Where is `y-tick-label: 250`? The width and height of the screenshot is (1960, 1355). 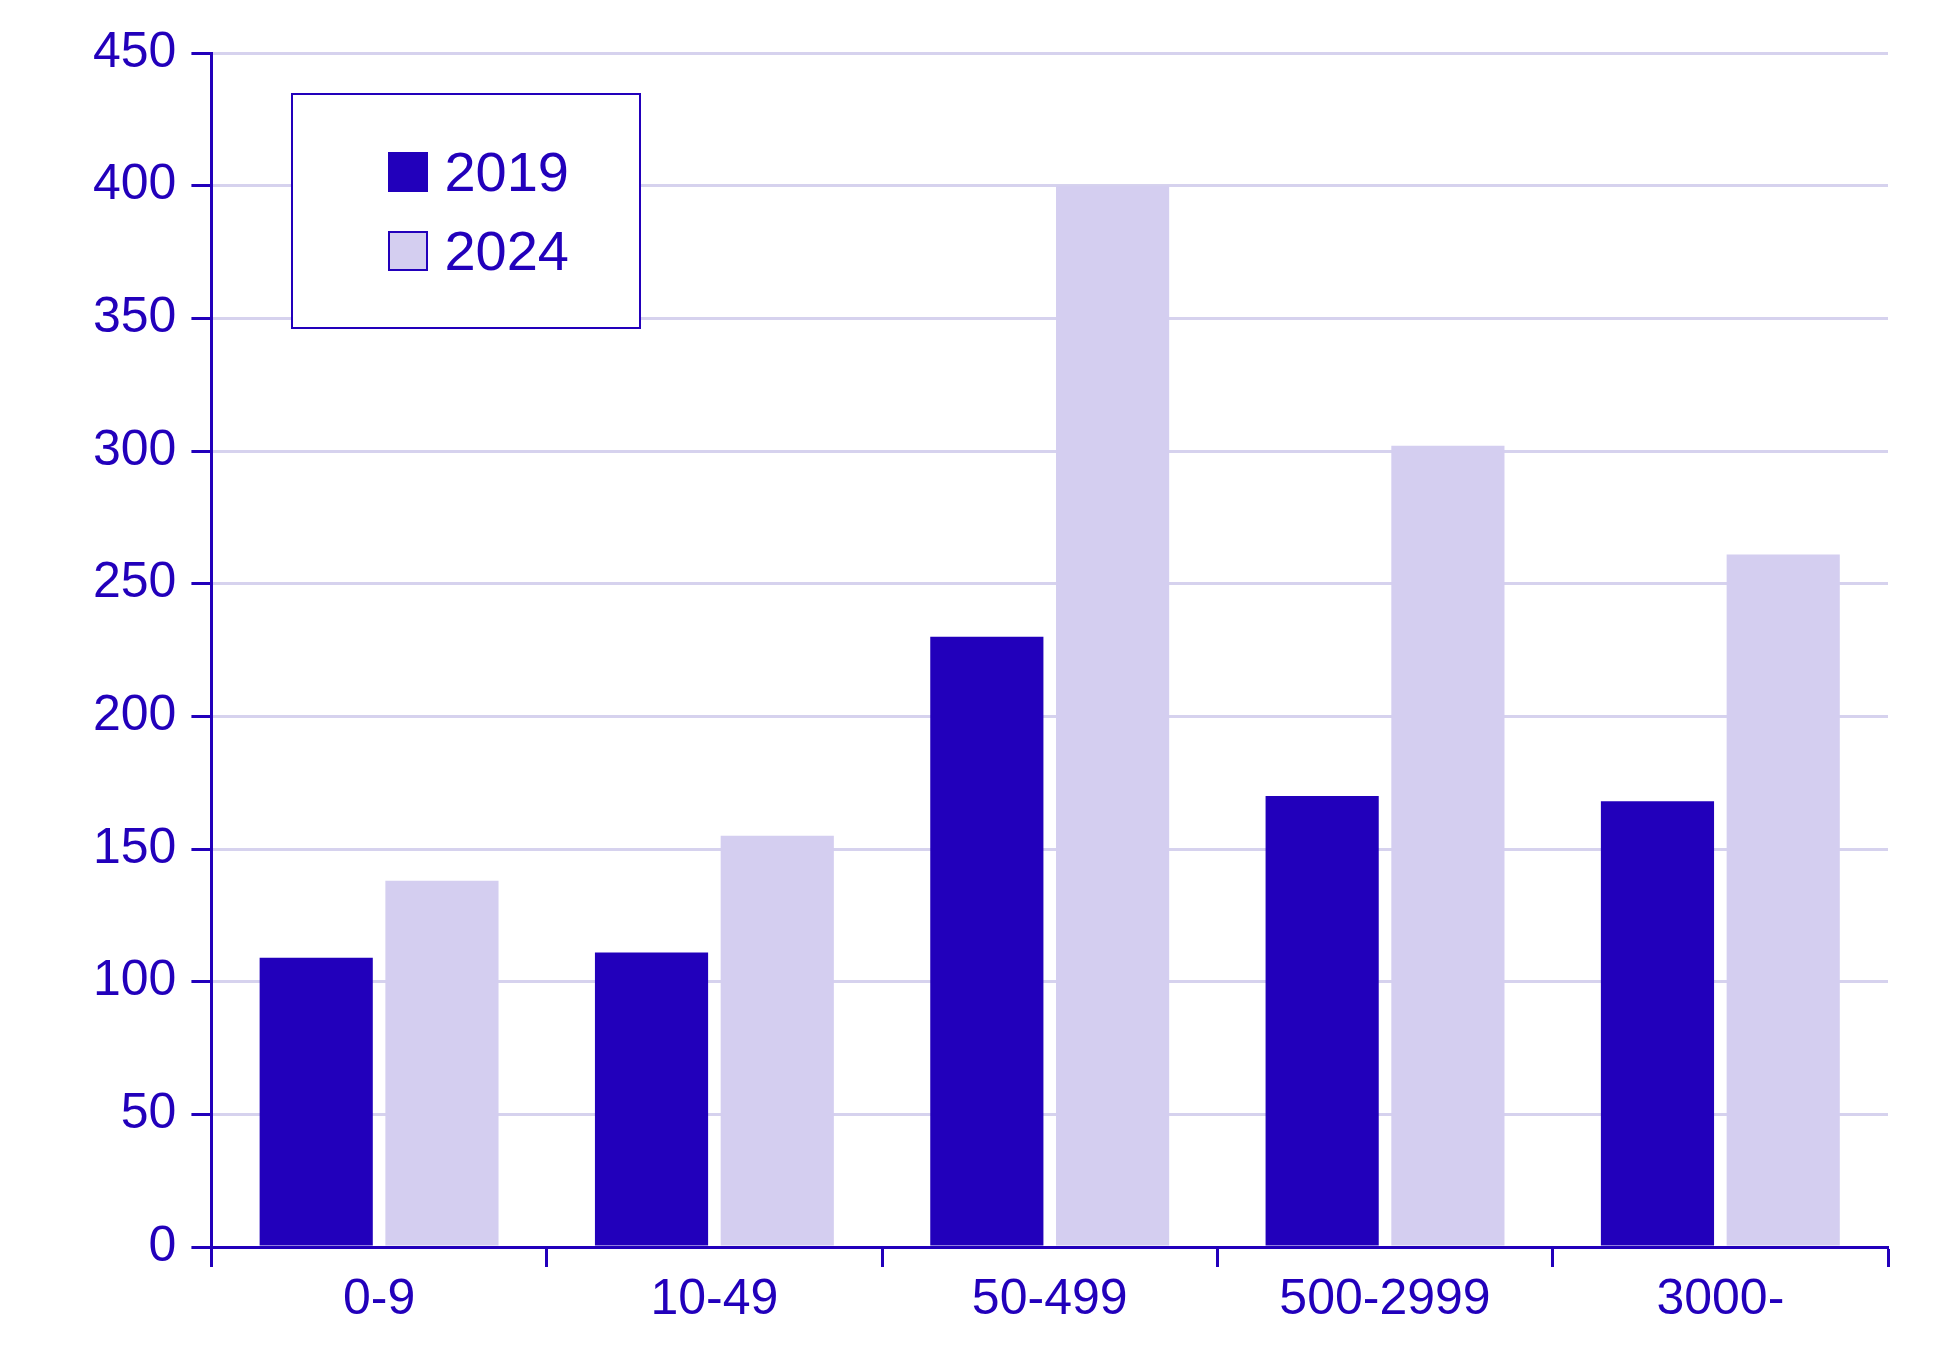 y-tick-label: 250 is located at coordinates (134, 580).